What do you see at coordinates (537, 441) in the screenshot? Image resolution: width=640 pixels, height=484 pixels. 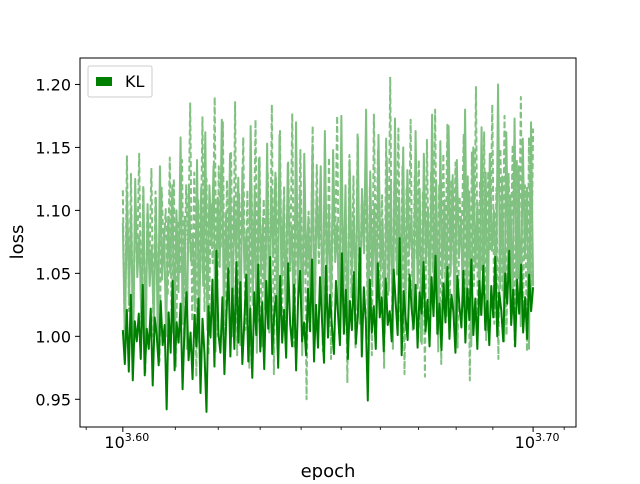 I see `x-tick-label: 103.70` at bounding box center [537, 441].